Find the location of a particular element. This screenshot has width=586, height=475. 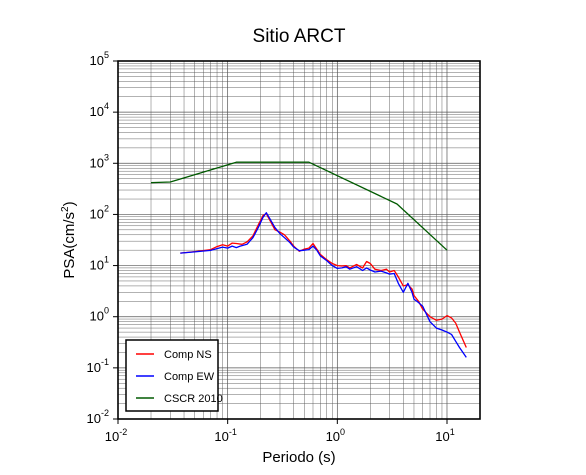

x-tick-exponent: 0 is located at coordinates (342, 432).